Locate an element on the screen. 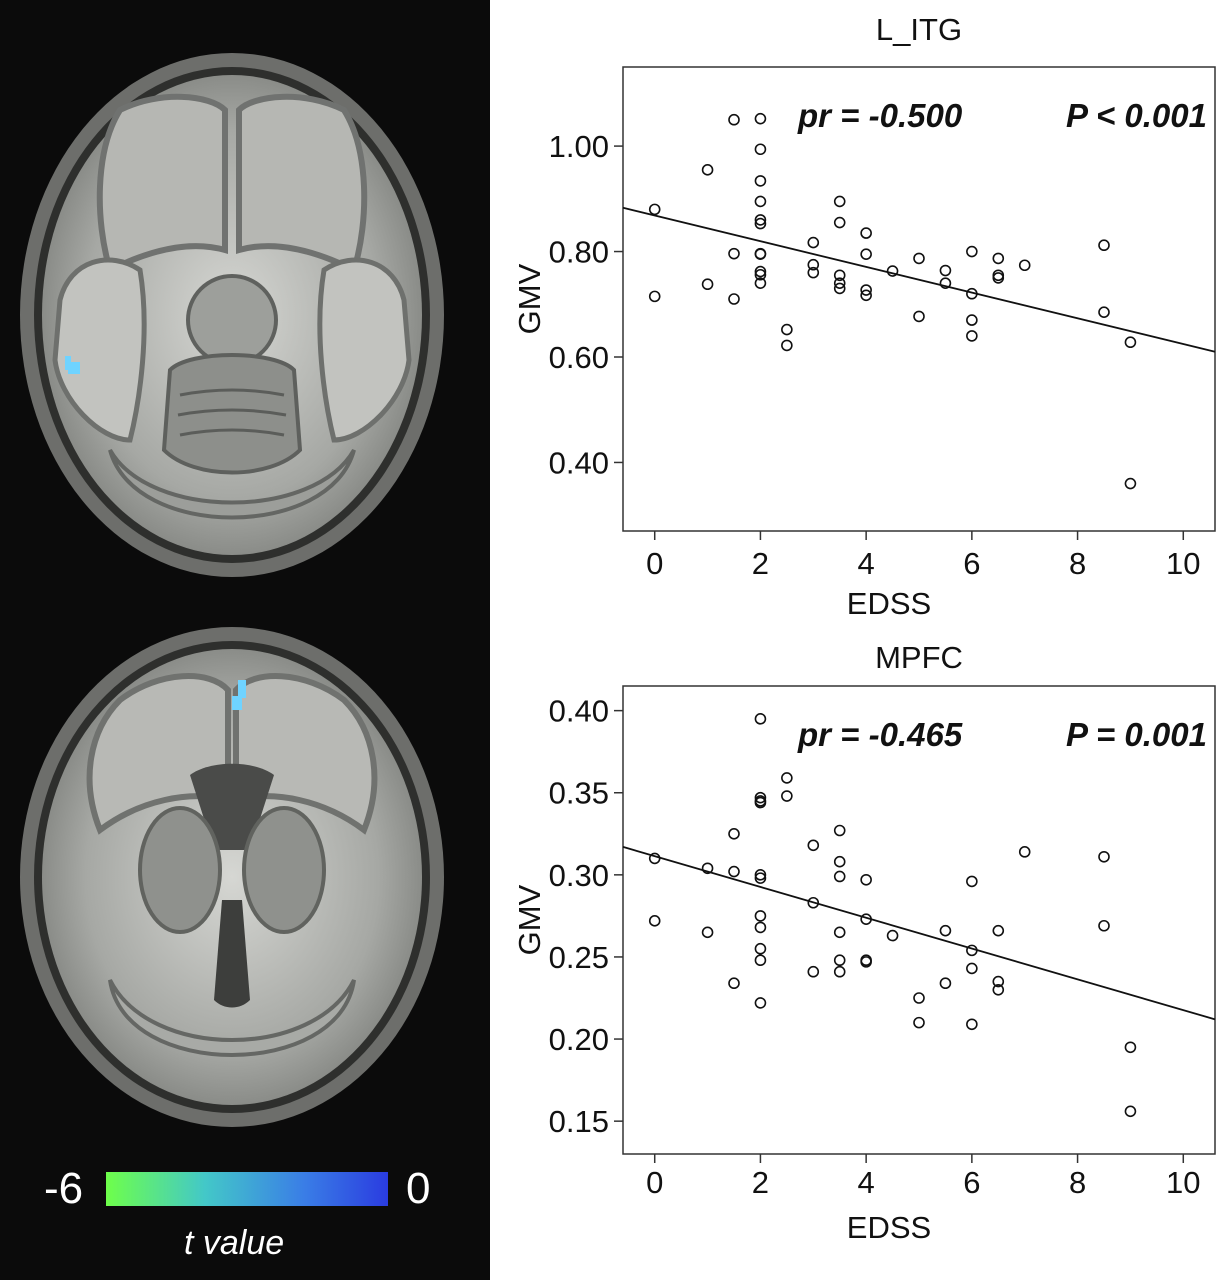 The height and width of the screenshot is (1280, 1218). chart-1-y-tick-label: 0.80 is located at coordinates (579, 252).